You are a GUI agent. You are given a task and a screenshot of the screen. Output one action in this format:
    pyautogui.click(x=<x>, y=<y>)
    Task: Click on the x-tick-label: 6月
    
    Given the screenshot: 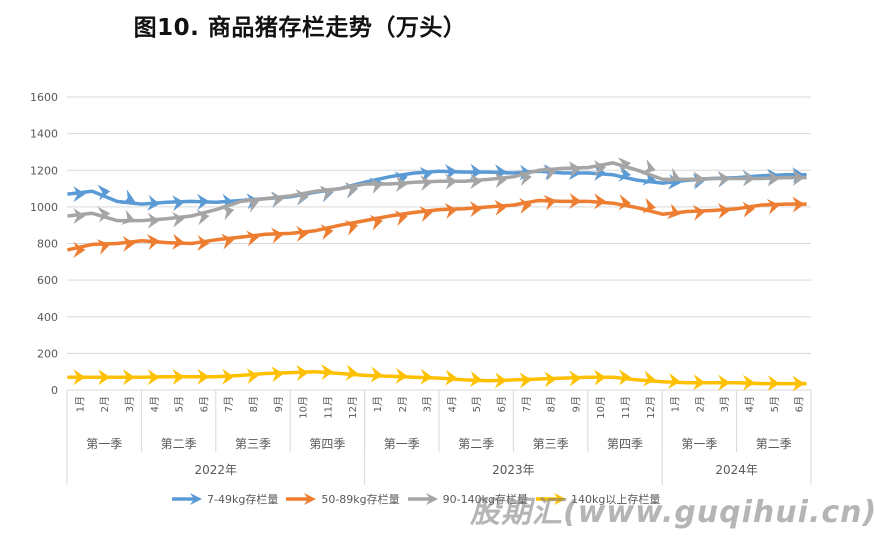 What is the action you would take?
    pyautogui.click(x=502, y=404)
    